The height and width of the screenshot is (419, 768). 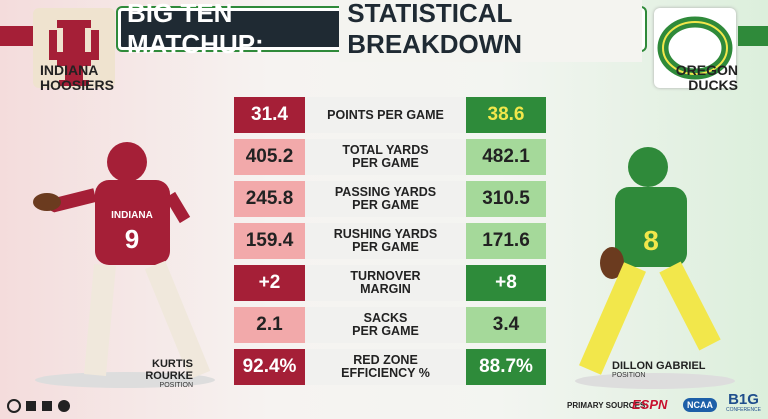 I want to click on team-name: HOOSIERS, so click(x=77, y=85).